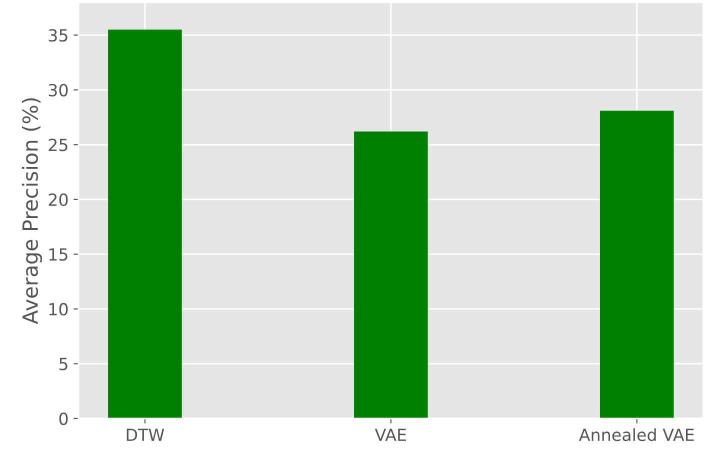 This screenshot has height=450, width=714. I want to click on y-tick-label: 0, so click(63, 419).